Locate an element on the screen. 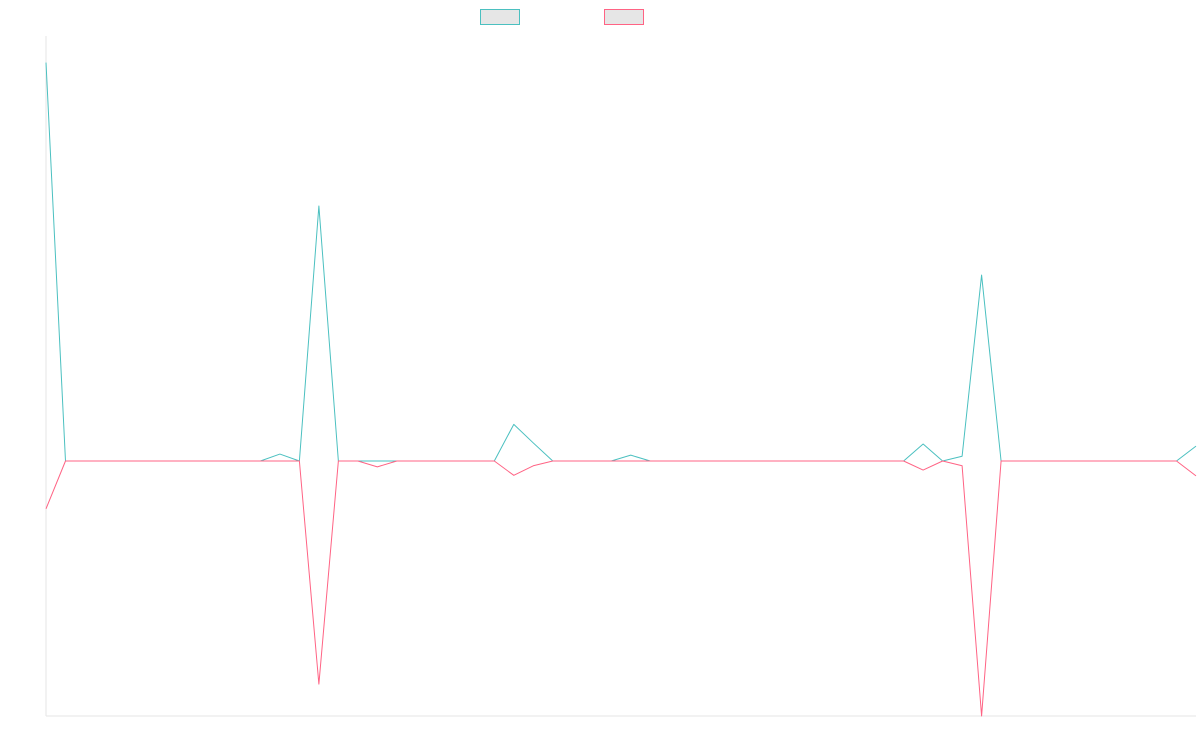  legend is located at coordinates (563, 18).